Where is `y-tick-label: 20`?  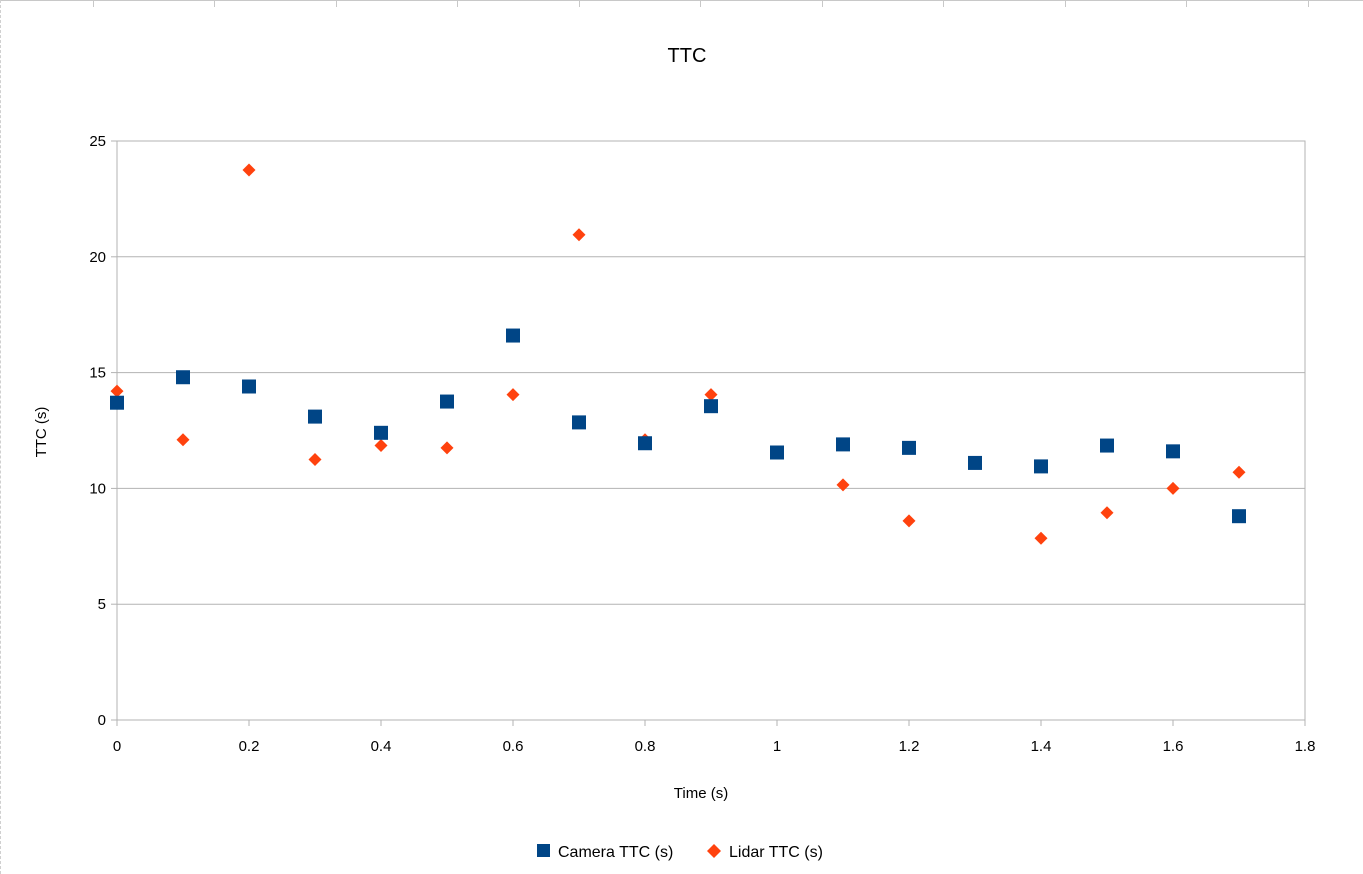 y-tick-label: 20 is located at coordinates (97, 257).